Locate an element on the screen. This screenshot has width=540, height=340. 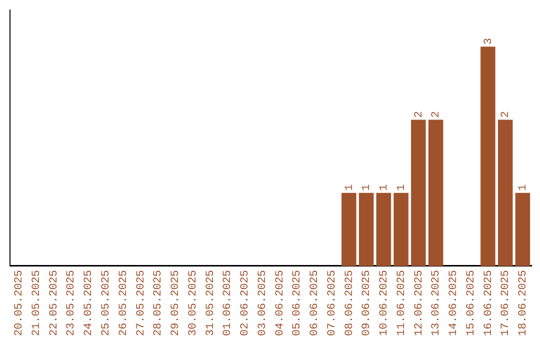
x-tick-label: 05.06.2025 is located at coordinates (298, 303).